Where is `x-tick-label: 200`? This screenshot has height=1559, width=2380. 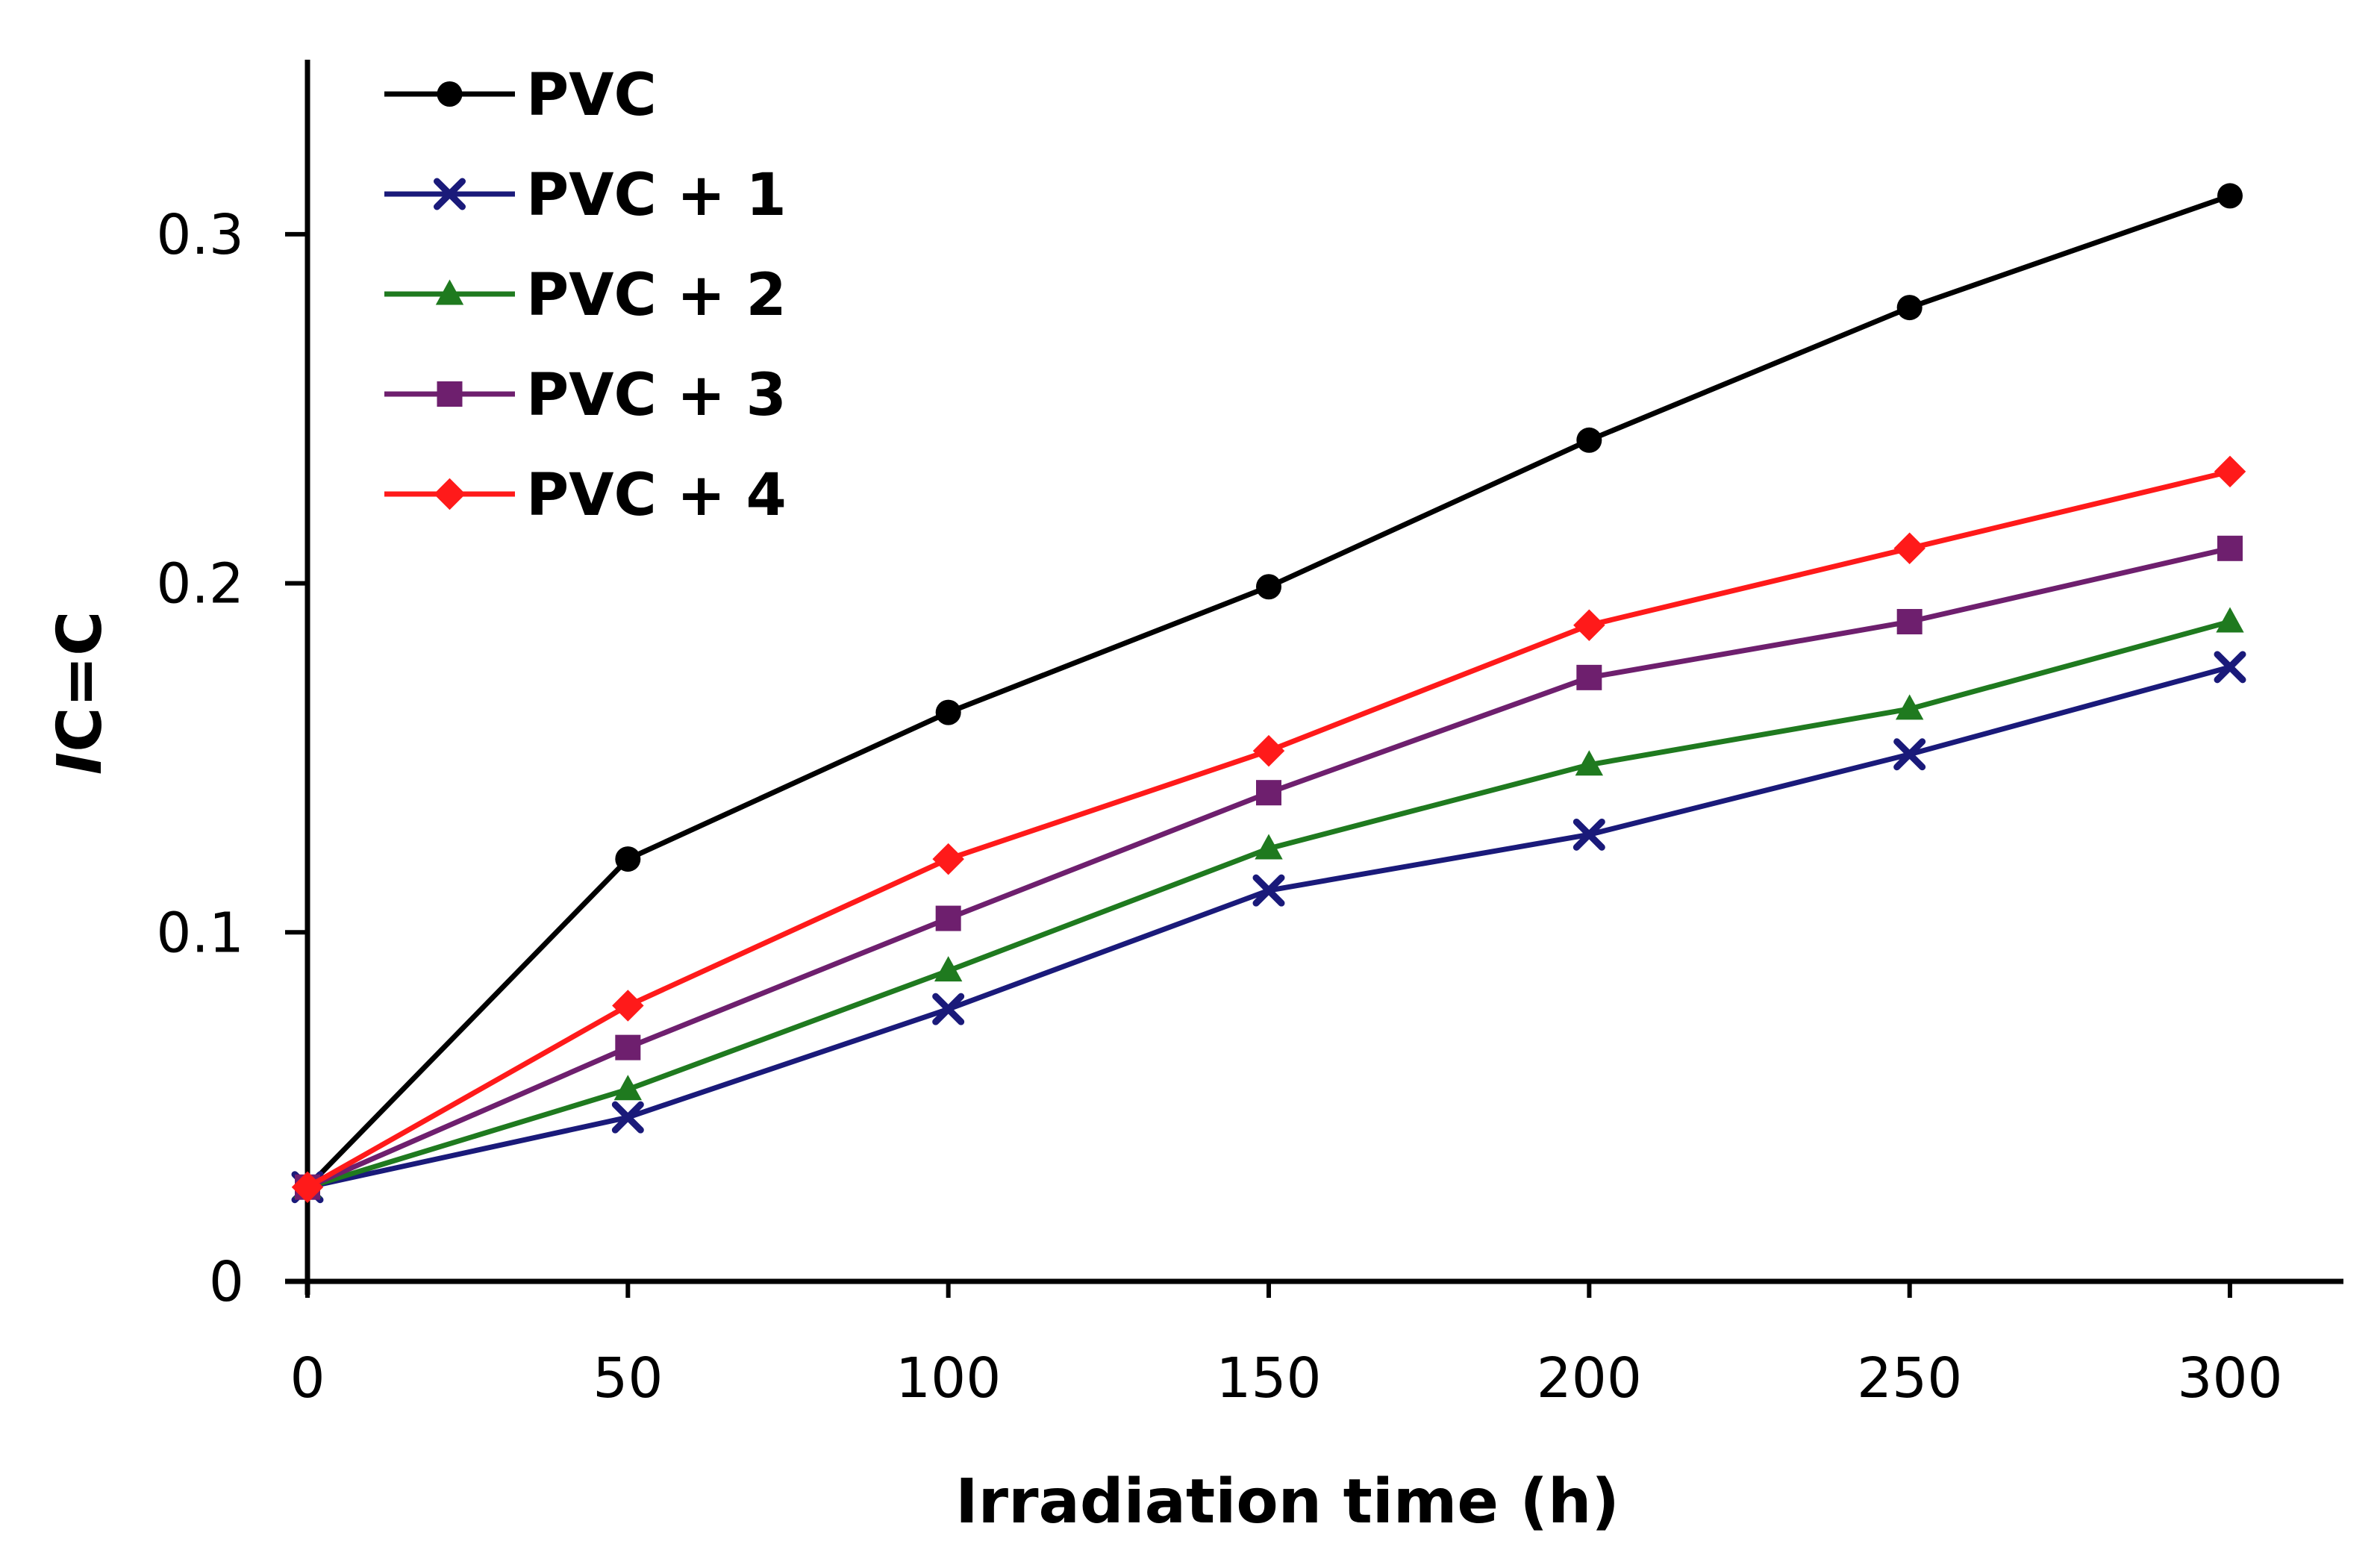
x-tick-label: 200 is located at coordinates (1589, 1378).